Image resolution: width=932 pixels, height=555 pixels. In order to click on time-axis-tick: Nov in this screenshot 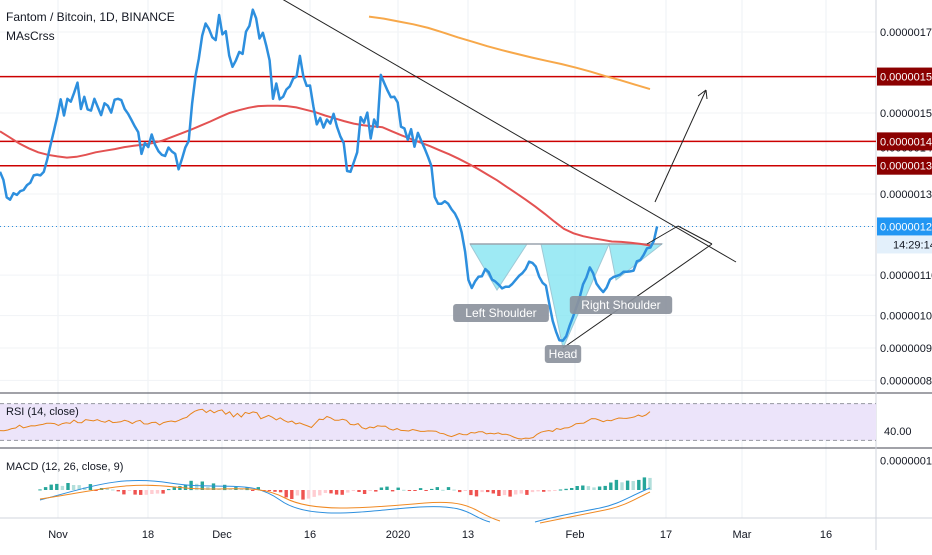, I will do `click(58, 535)`.